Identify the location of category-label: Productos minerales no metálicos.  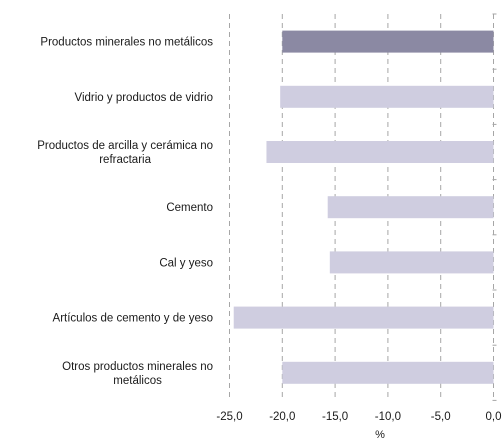
(126, 43).